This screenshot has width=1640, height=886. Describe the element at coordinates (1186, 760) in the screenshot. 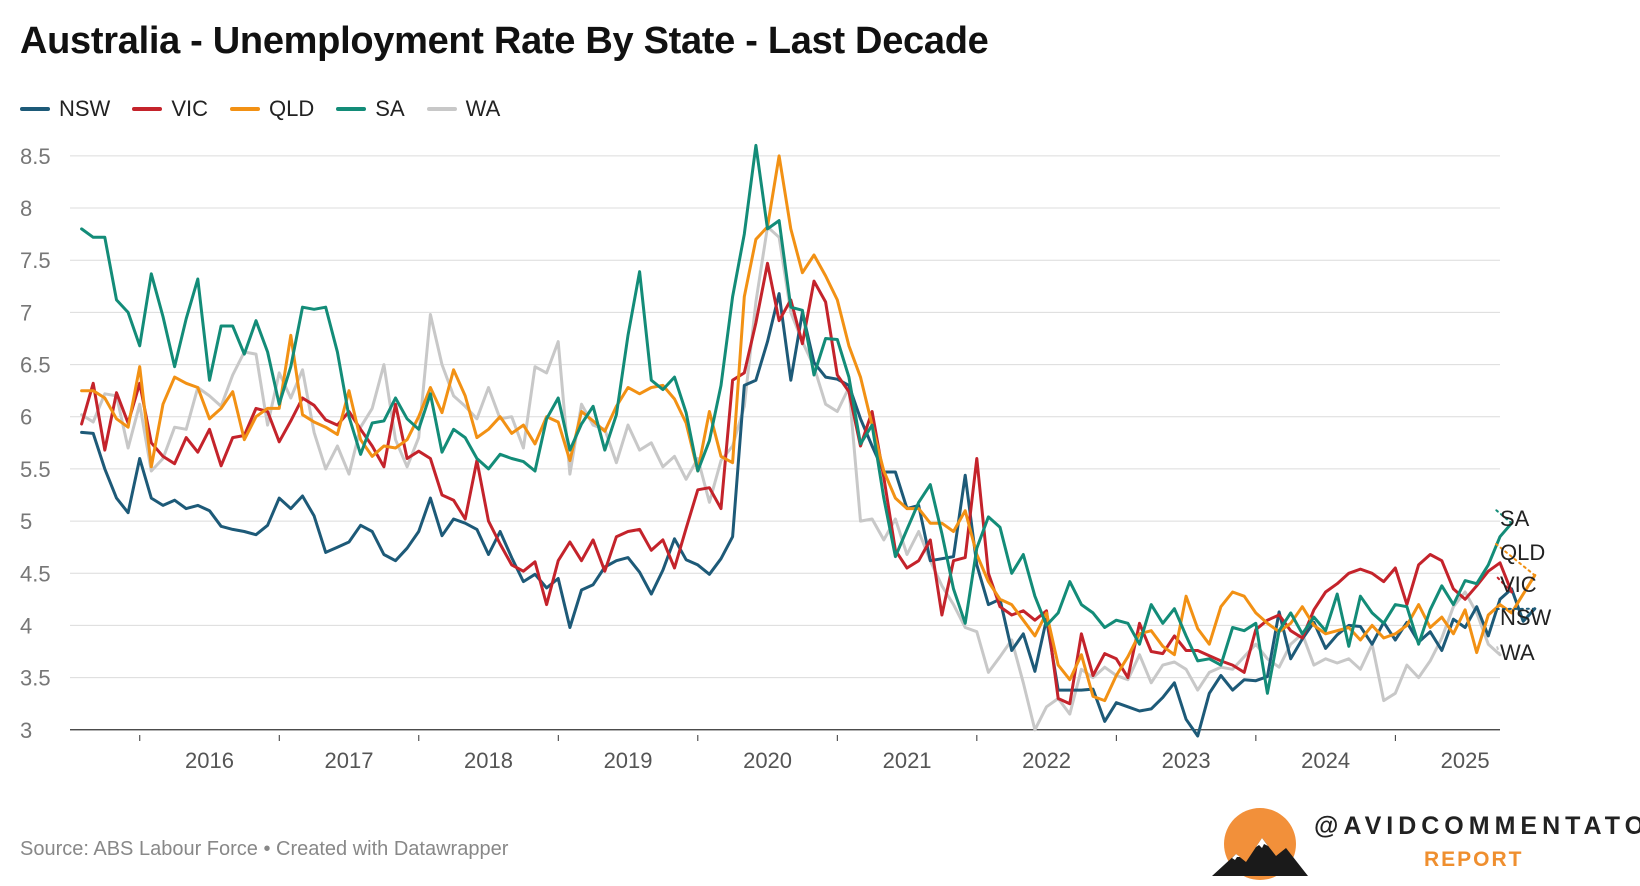

I see `x-tick-label: 2023` at that location.